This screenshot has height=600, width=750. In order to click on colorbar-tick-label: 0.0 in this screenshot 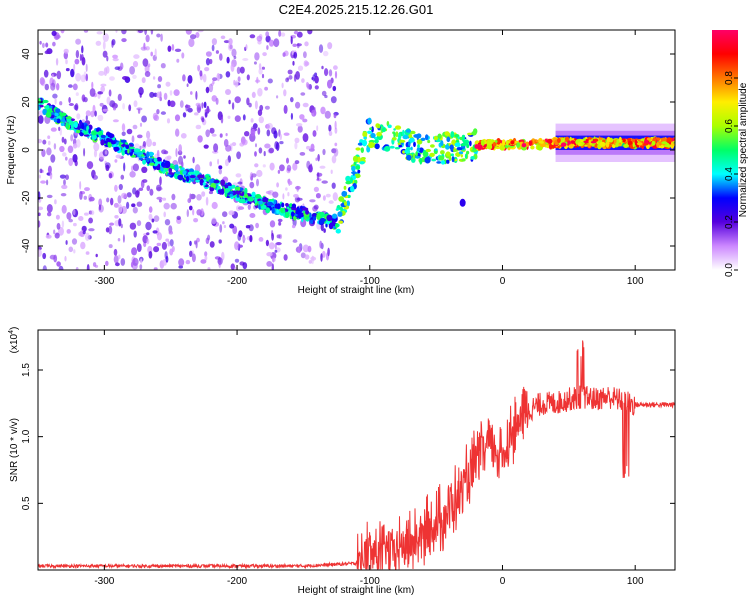, I will do `click(729, 270)`.